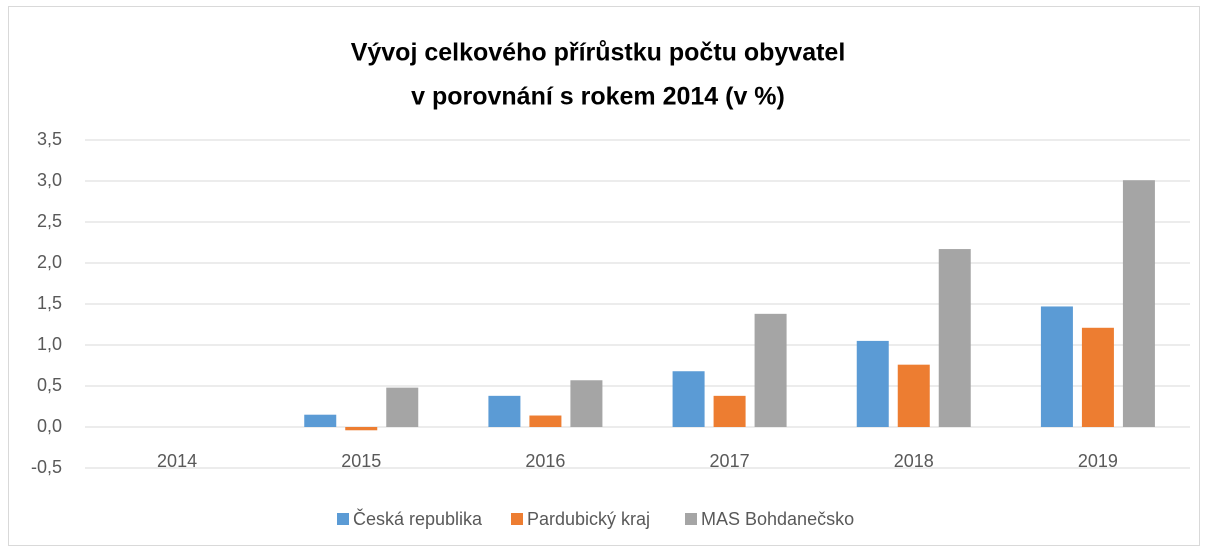 The height and width of the screenshot is (552, 1208). Describe the element at coordinates (914, 461) in the screenshot. I see `x-tick-label: 2018` at that location.